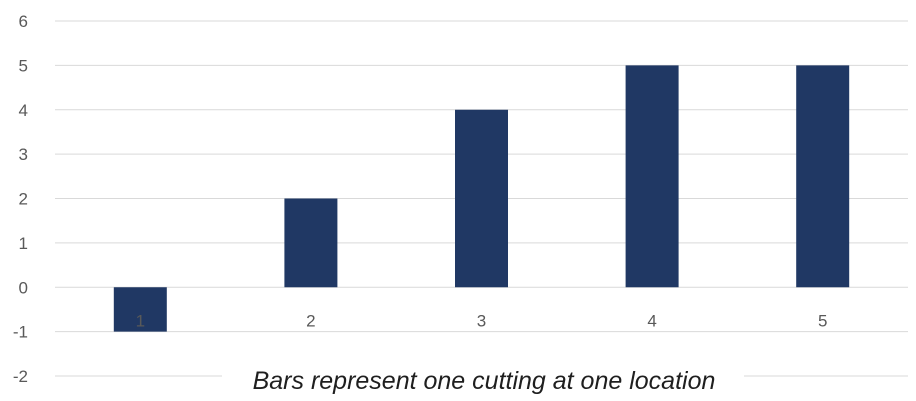 This screenshot has height=401, width=916. What do you see at coordinates (651, 320) in the screenshot?
I see `x-tick-label: 4` at bounding box center [651, 320].